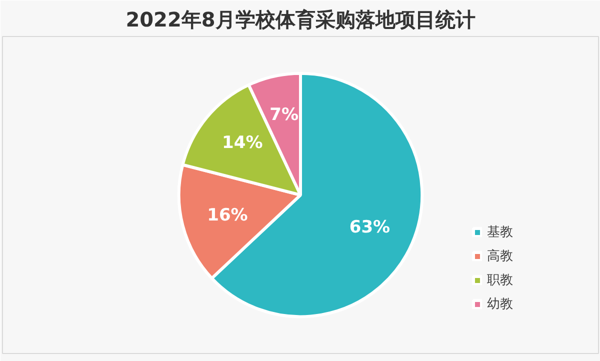 This screenshot has width=600, height=361. What do you see at coordinates (500, 232) in the screenshot?
I see `legend-label: 基教` at bounding box center [500, 232].